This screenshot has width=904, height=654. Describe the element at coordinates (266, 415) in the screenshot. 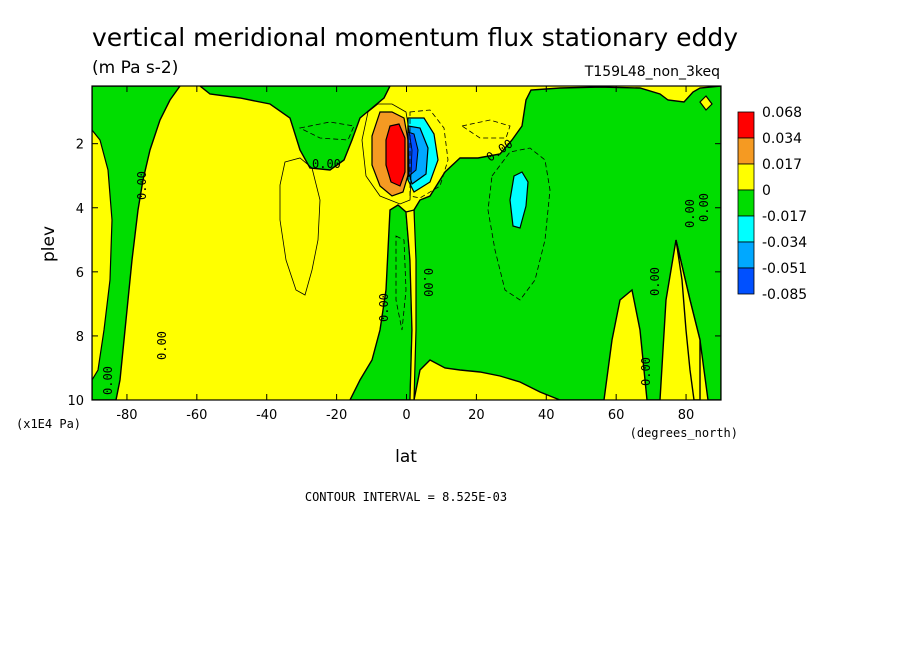

I see `x-tick-label: -40` at that location.